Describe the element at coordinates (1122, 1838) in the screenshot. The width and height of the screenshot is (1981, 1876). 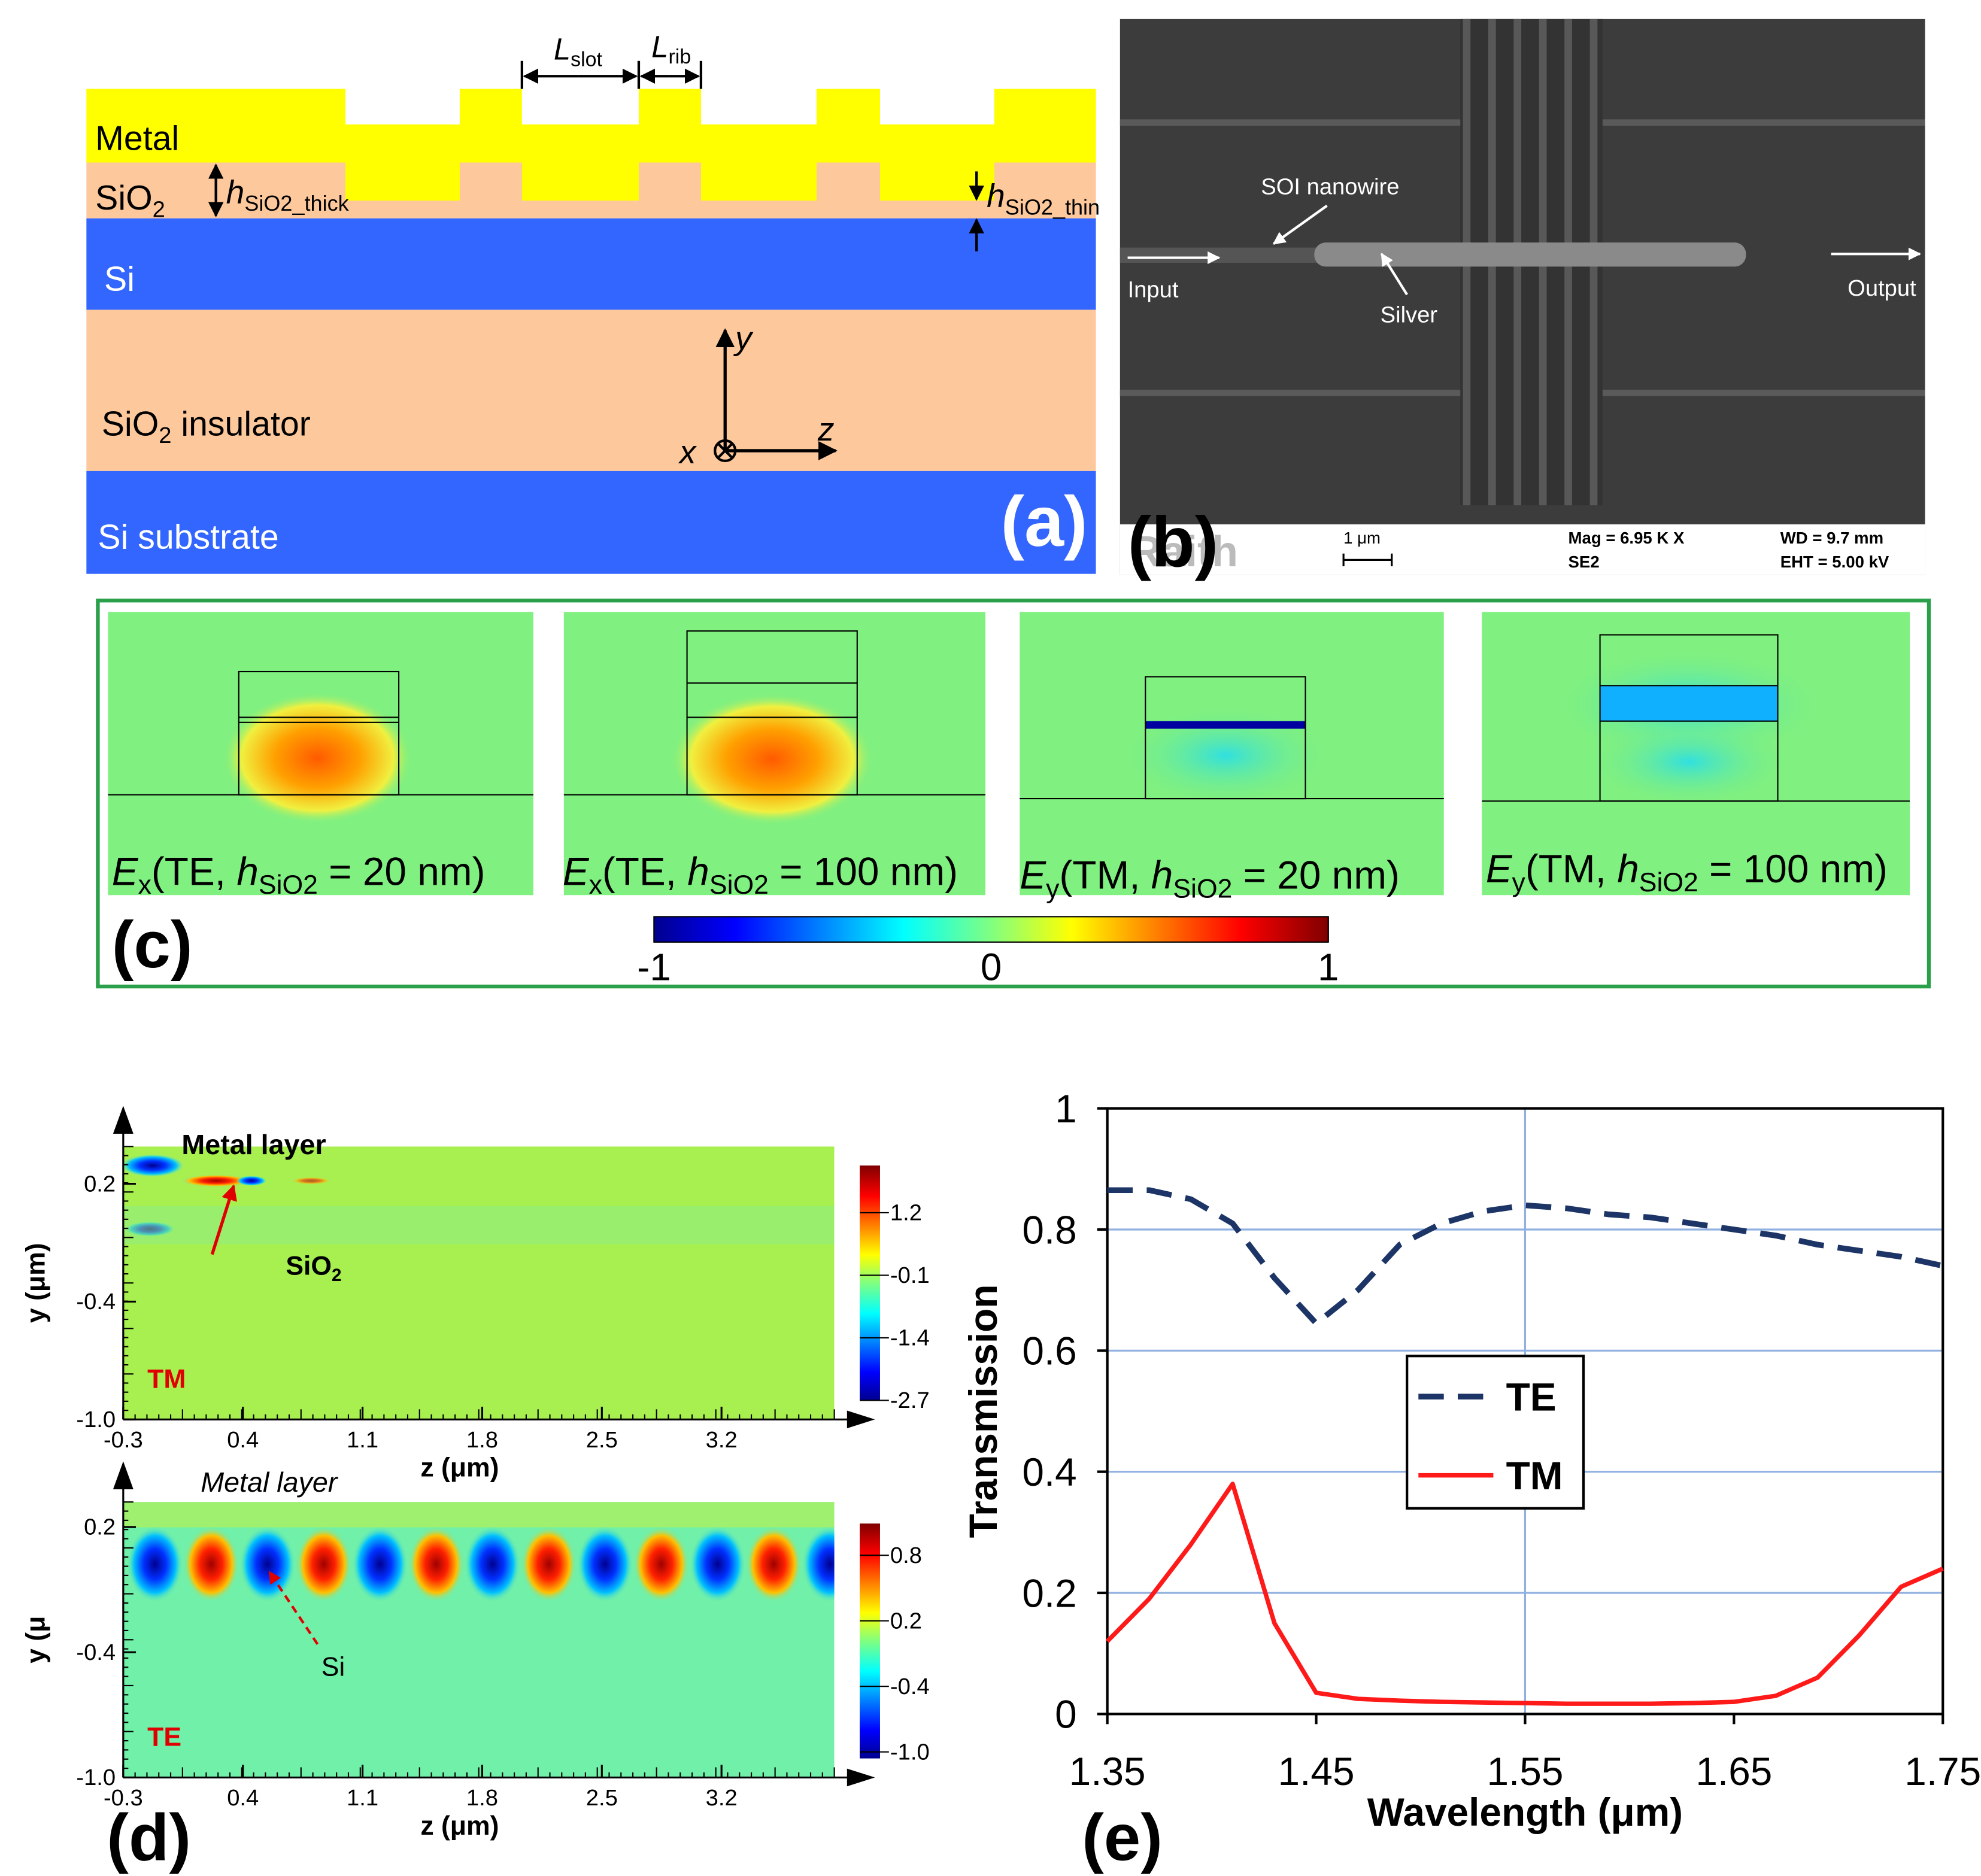
I see `panel-label: (e)` at that location.